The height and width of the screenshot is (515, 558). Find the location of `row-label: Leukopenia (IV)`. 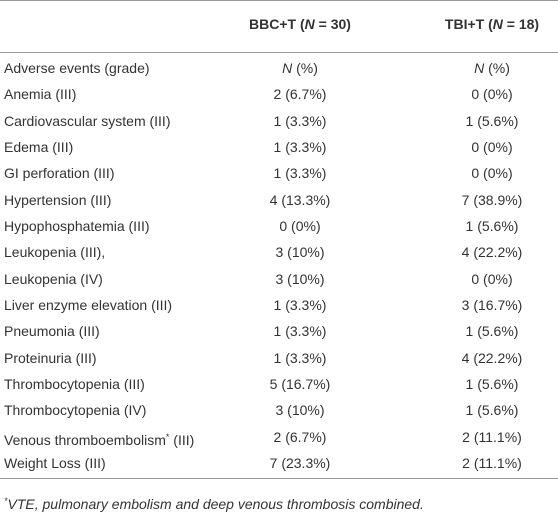

row-label: Leukopenia (IV) is located at coordinates (53, 278).